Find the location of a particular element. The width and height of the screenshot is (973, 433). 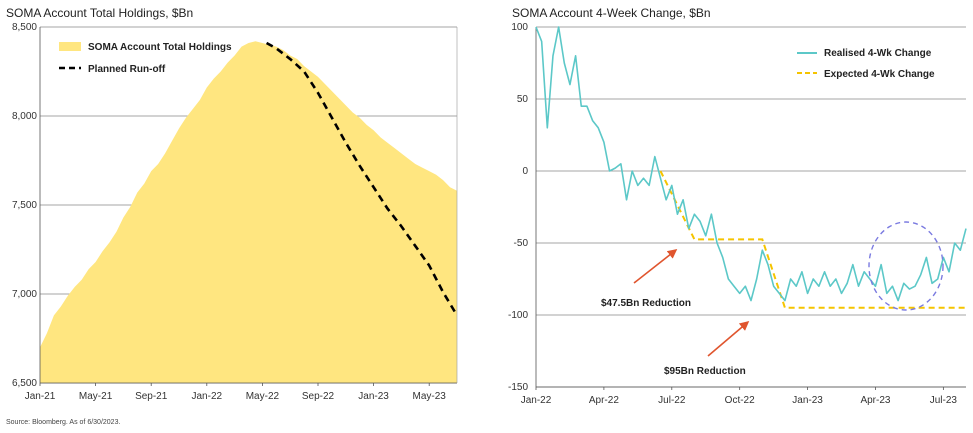

y-tick-label: 7,000 is located at coordinates (24, 294).